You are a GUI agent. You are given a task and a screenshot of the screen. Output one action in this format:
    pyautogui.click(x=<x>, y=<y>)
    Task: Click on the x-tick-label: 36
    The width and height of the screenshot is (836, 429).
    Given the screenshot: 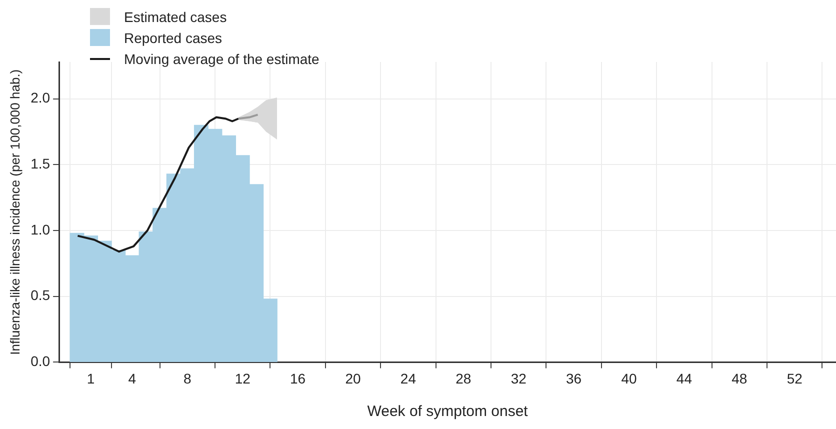 What is the action you would take?
    pyautogui.click(x=574, y=378)
    